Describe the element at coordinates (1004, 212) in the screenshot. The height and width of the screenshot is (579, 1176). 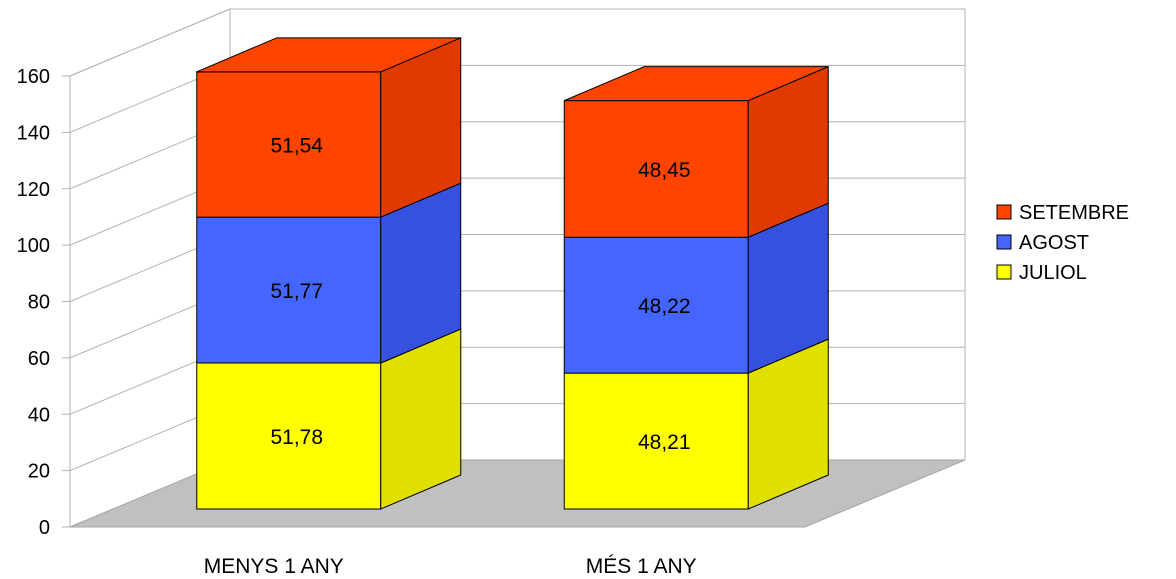
I see `legend-swatch-setembre` at that location.